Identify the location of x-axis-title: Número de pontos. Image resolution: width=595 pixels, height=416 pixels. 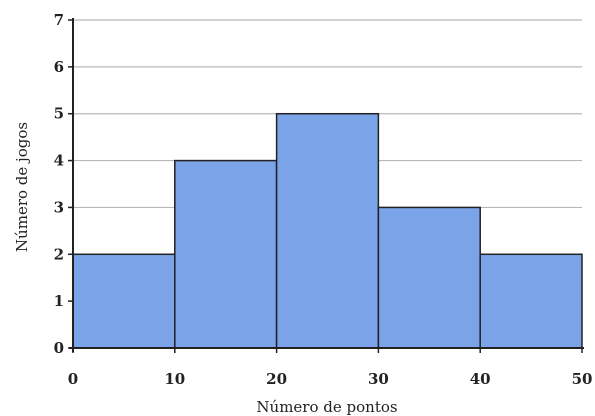
(326, 407).